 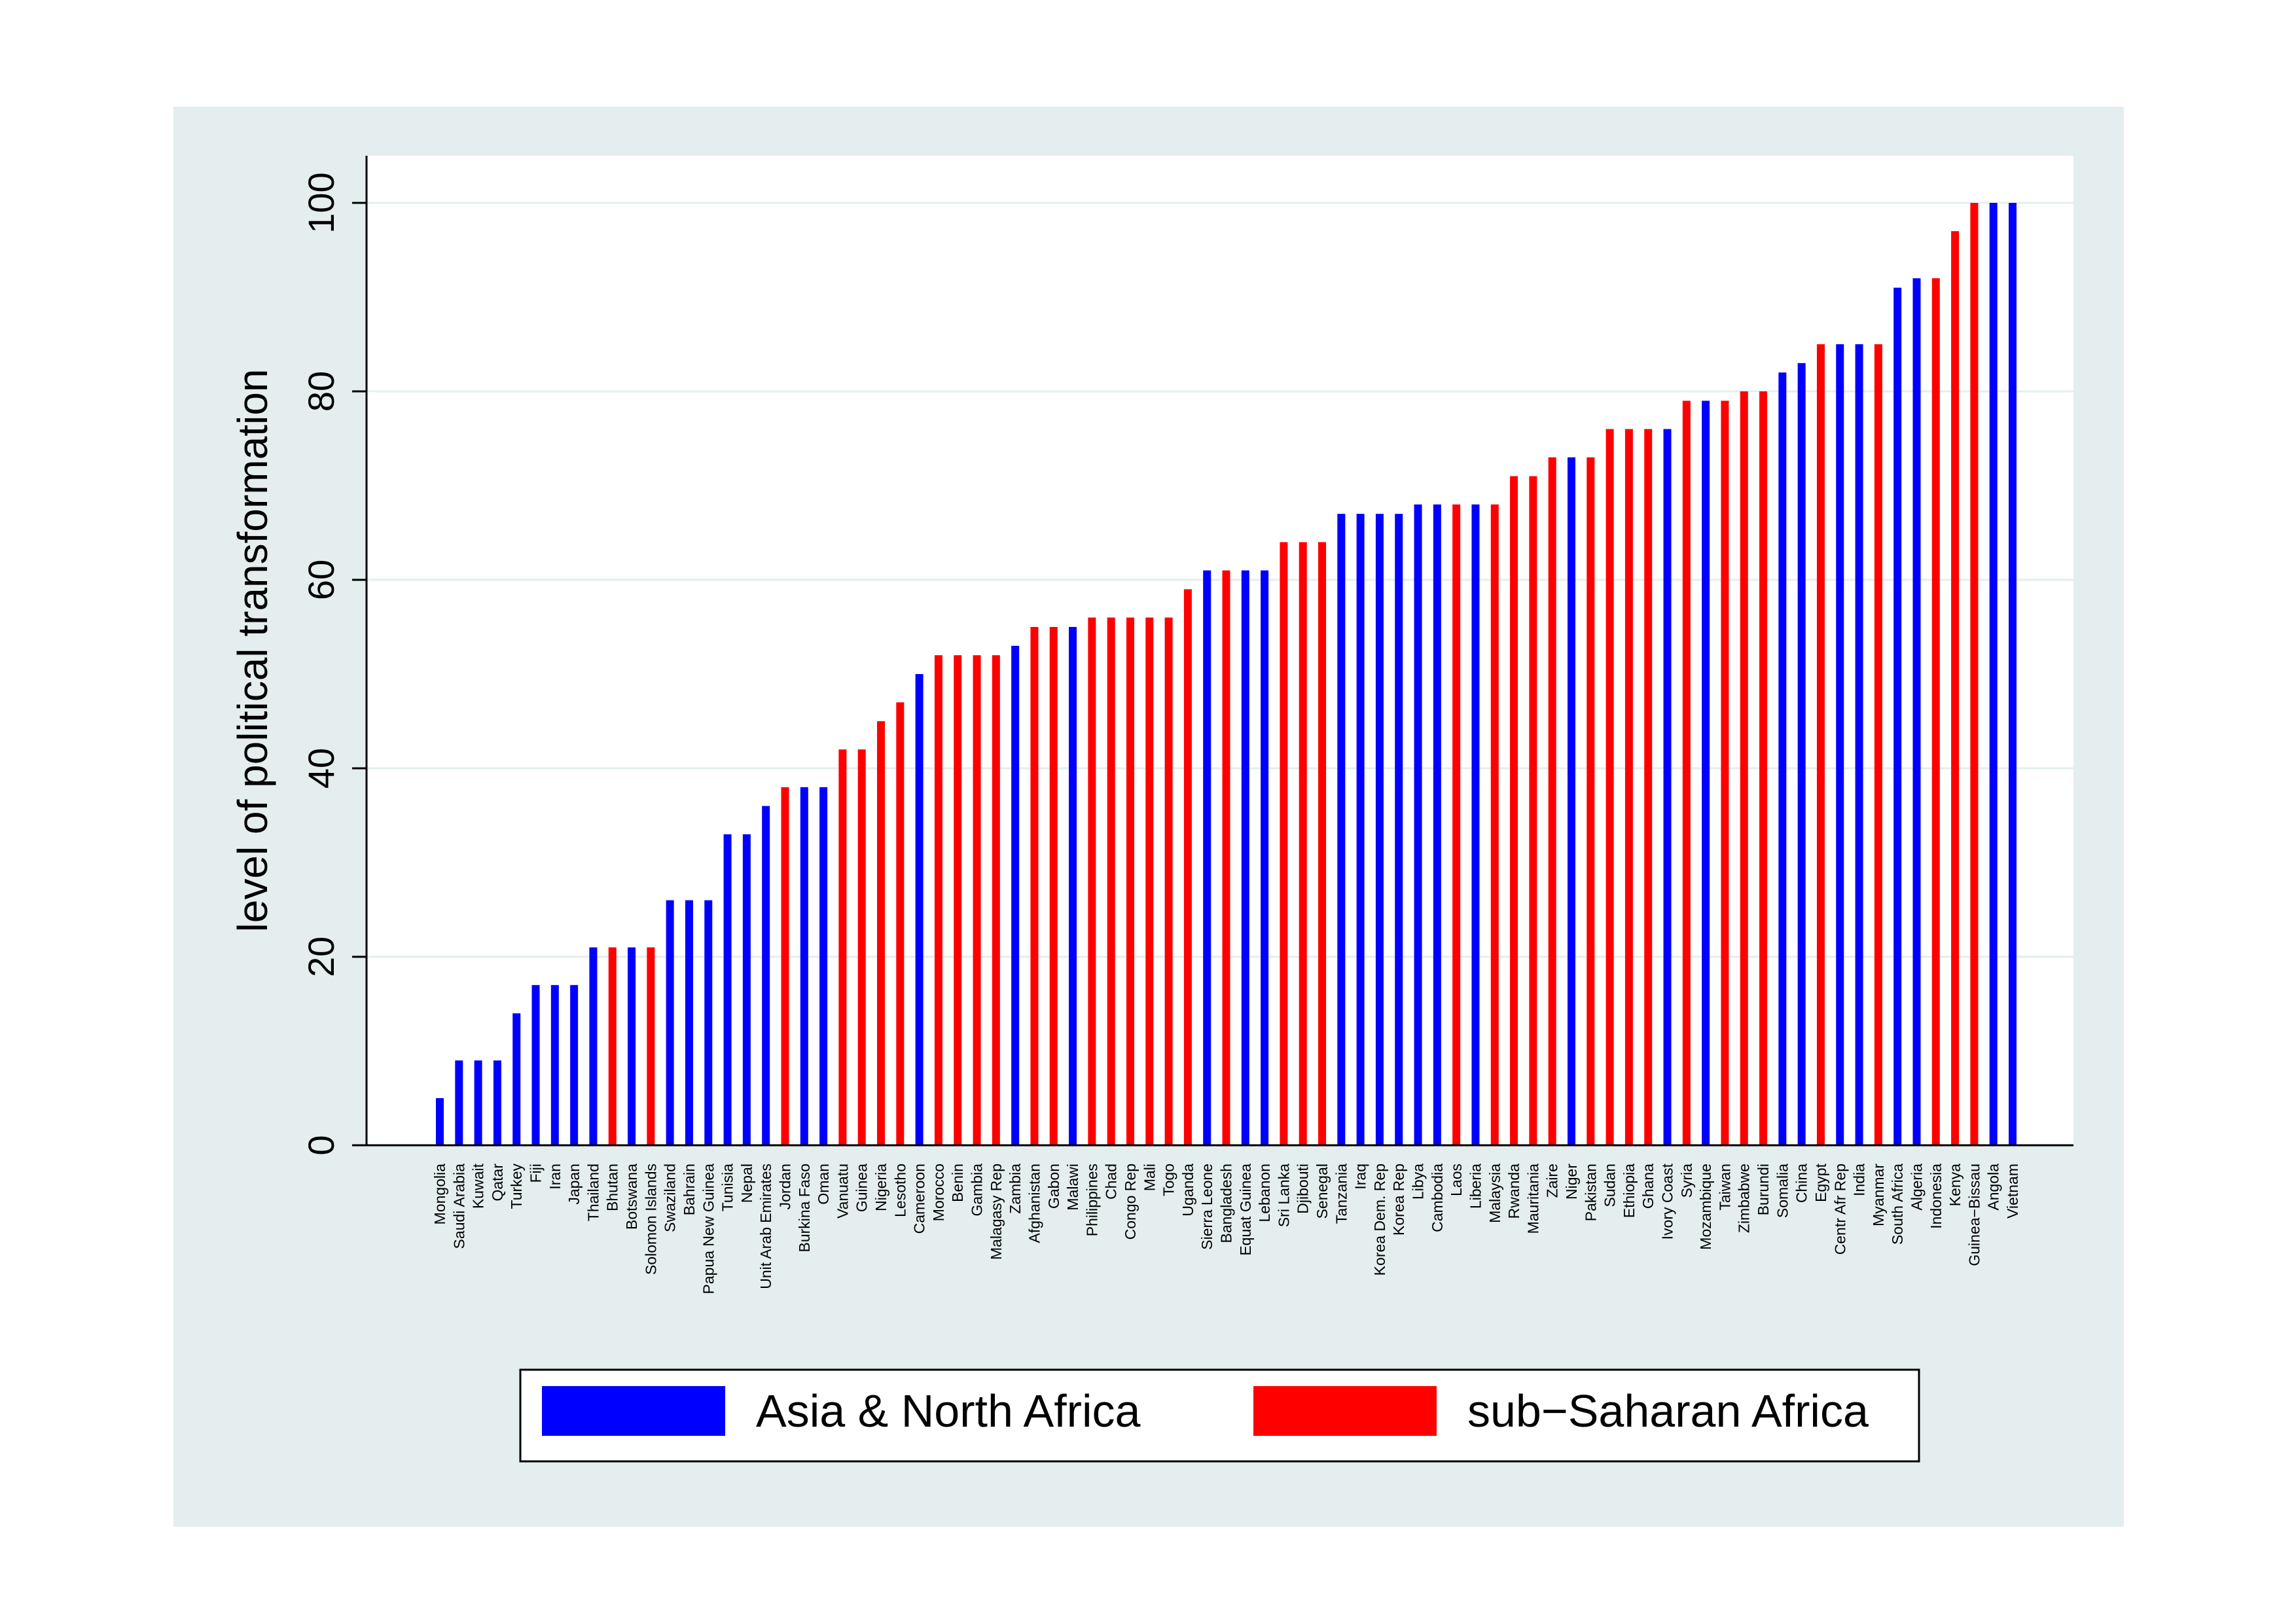 I want to click on x-tick-label: Botswana, so click(x=631, y=1197).